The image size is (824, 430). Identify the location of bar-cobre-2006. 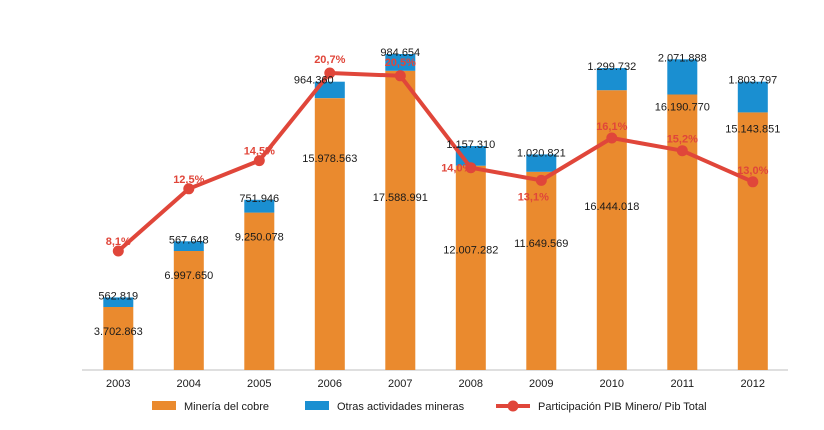
(329, 234).